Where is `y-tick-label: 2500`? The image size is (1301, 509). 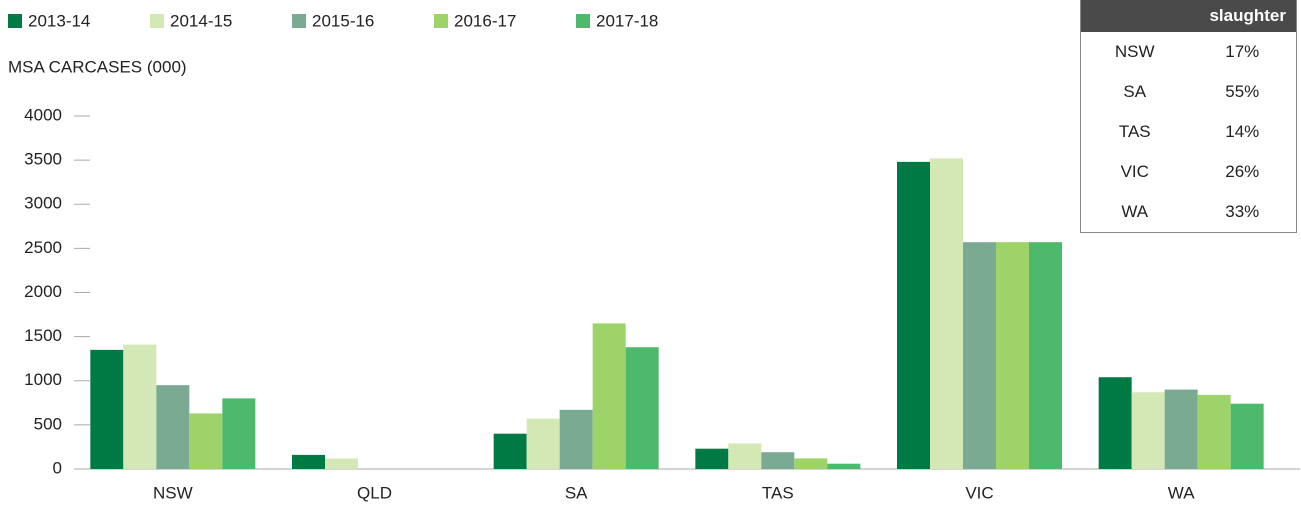 y-tick-label: 2500 is located at coordinates (43, 247).